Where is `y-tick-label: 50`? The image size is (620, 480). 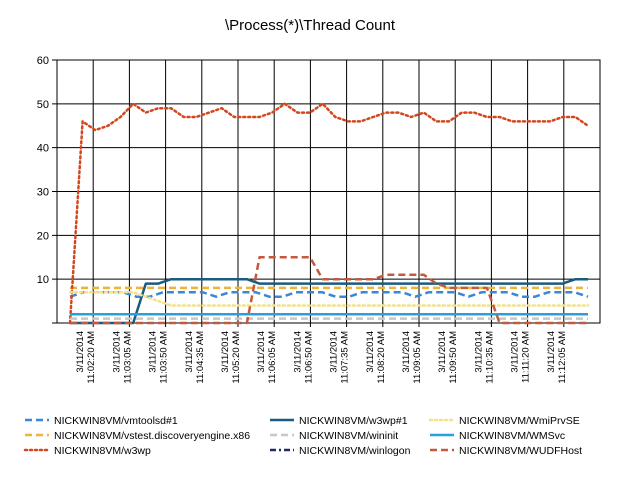
y-tick-label: 50 is located at coordinates (43, 105).